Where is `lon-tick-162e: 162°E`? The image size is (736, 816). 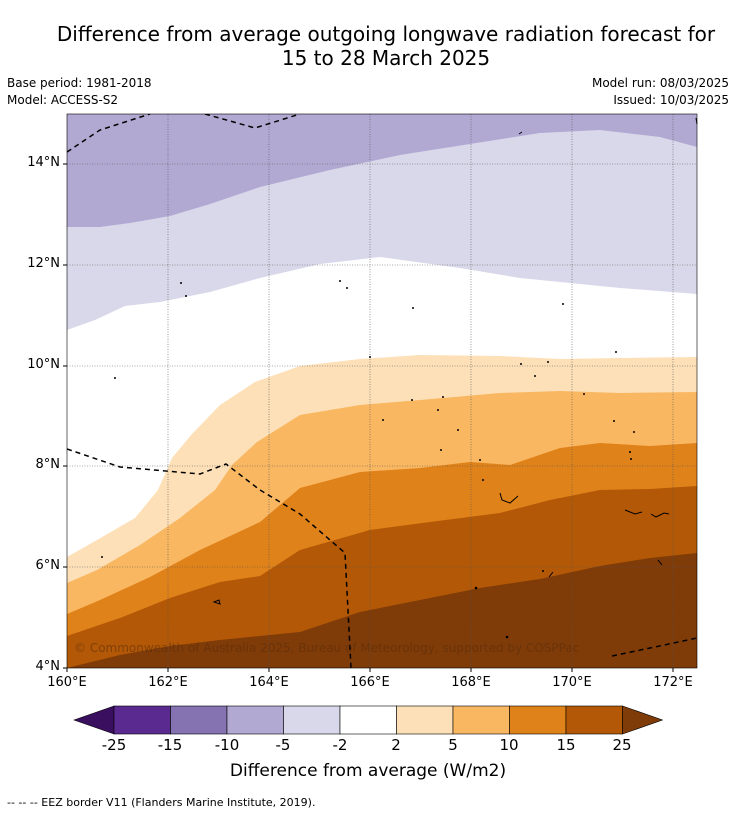
lon-tick-162e: 162°E is located at coordinates (168, 682).